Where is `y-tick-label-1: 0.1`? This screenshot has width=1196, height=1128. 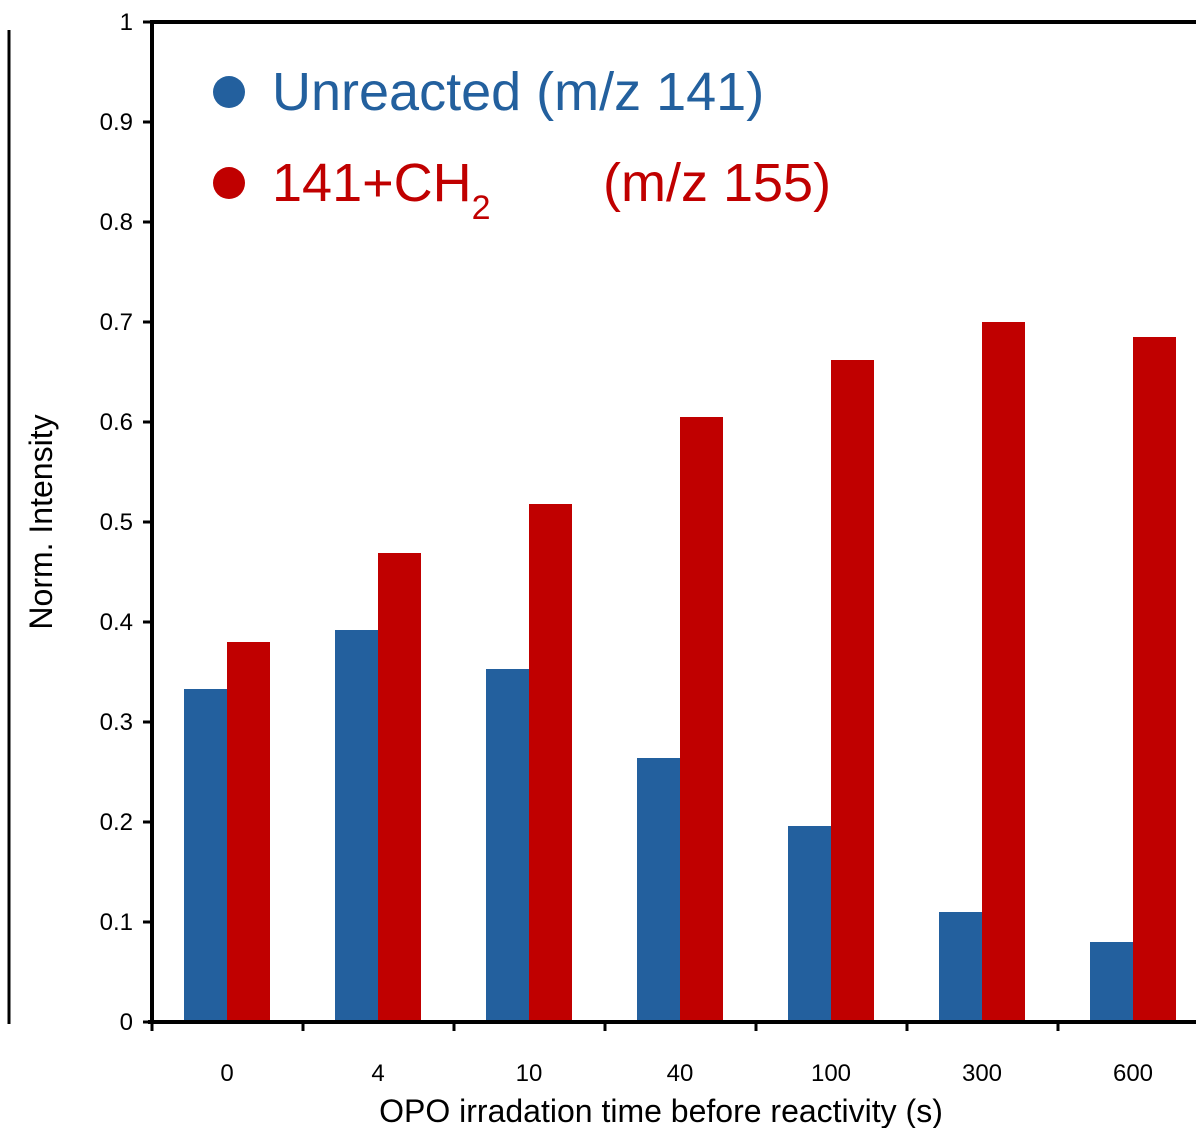 y-tick-label-1: 0.1 is located at coordinates (116, 922).